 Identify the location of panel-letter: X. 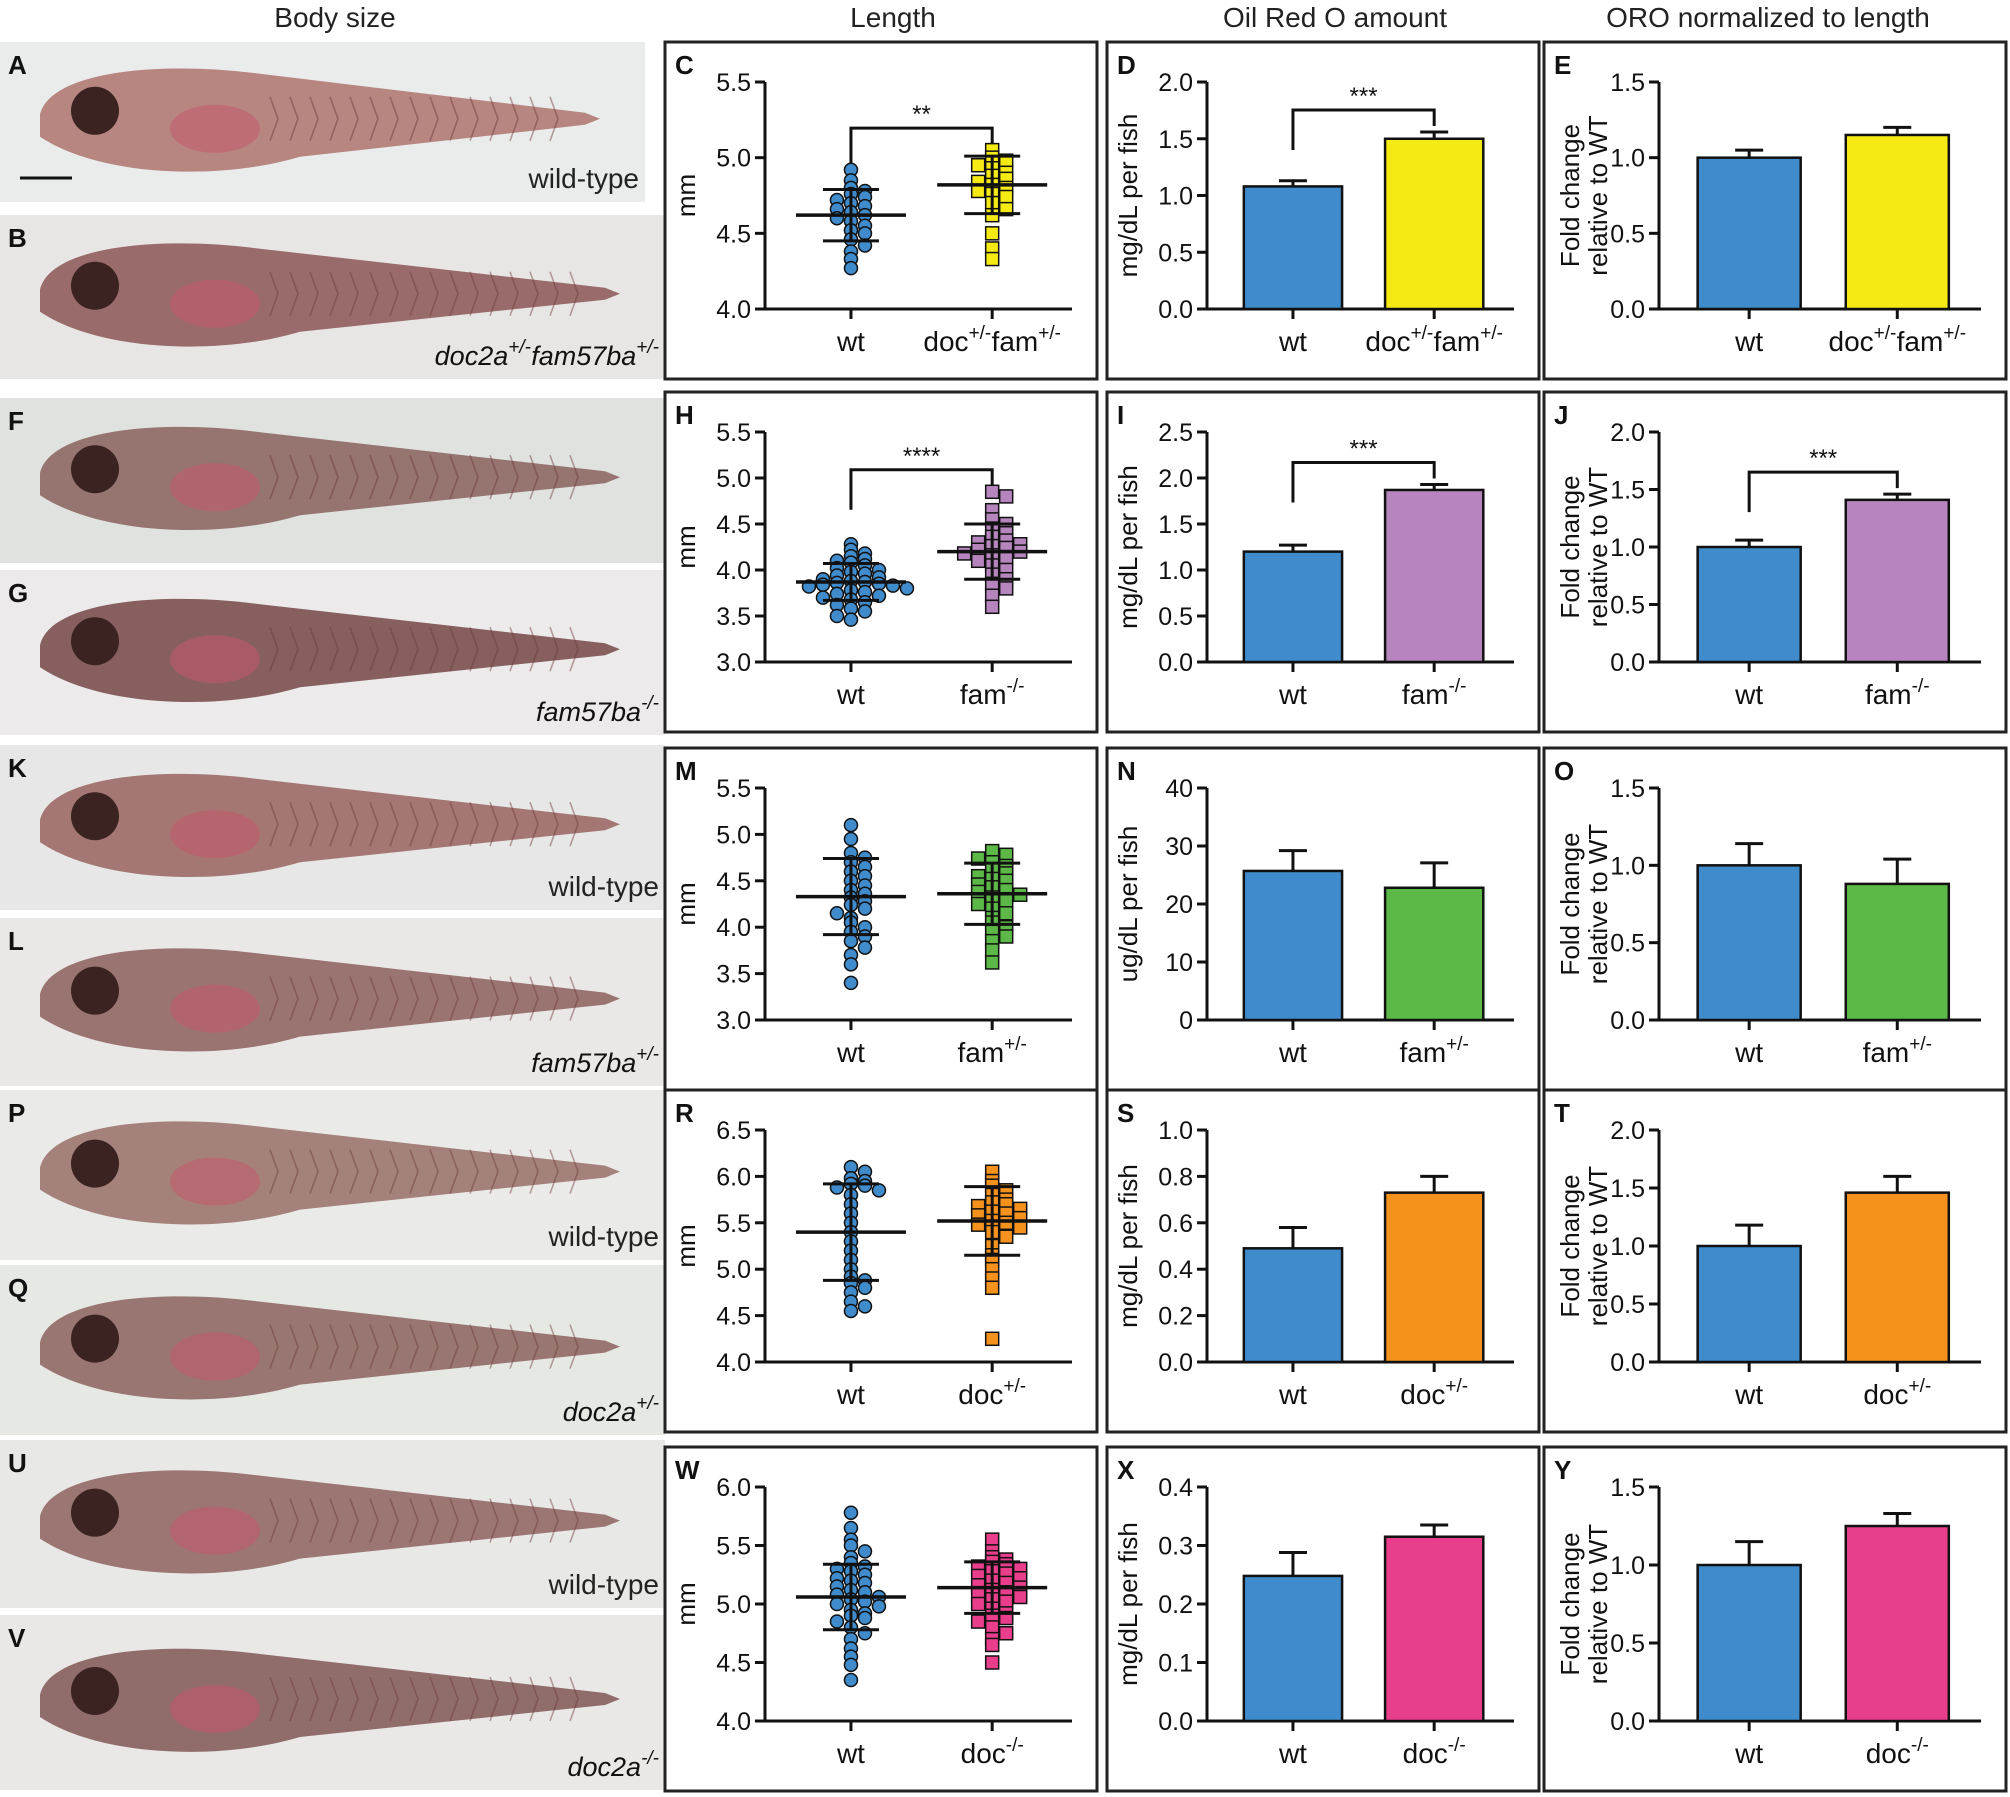
(1126, 1470).